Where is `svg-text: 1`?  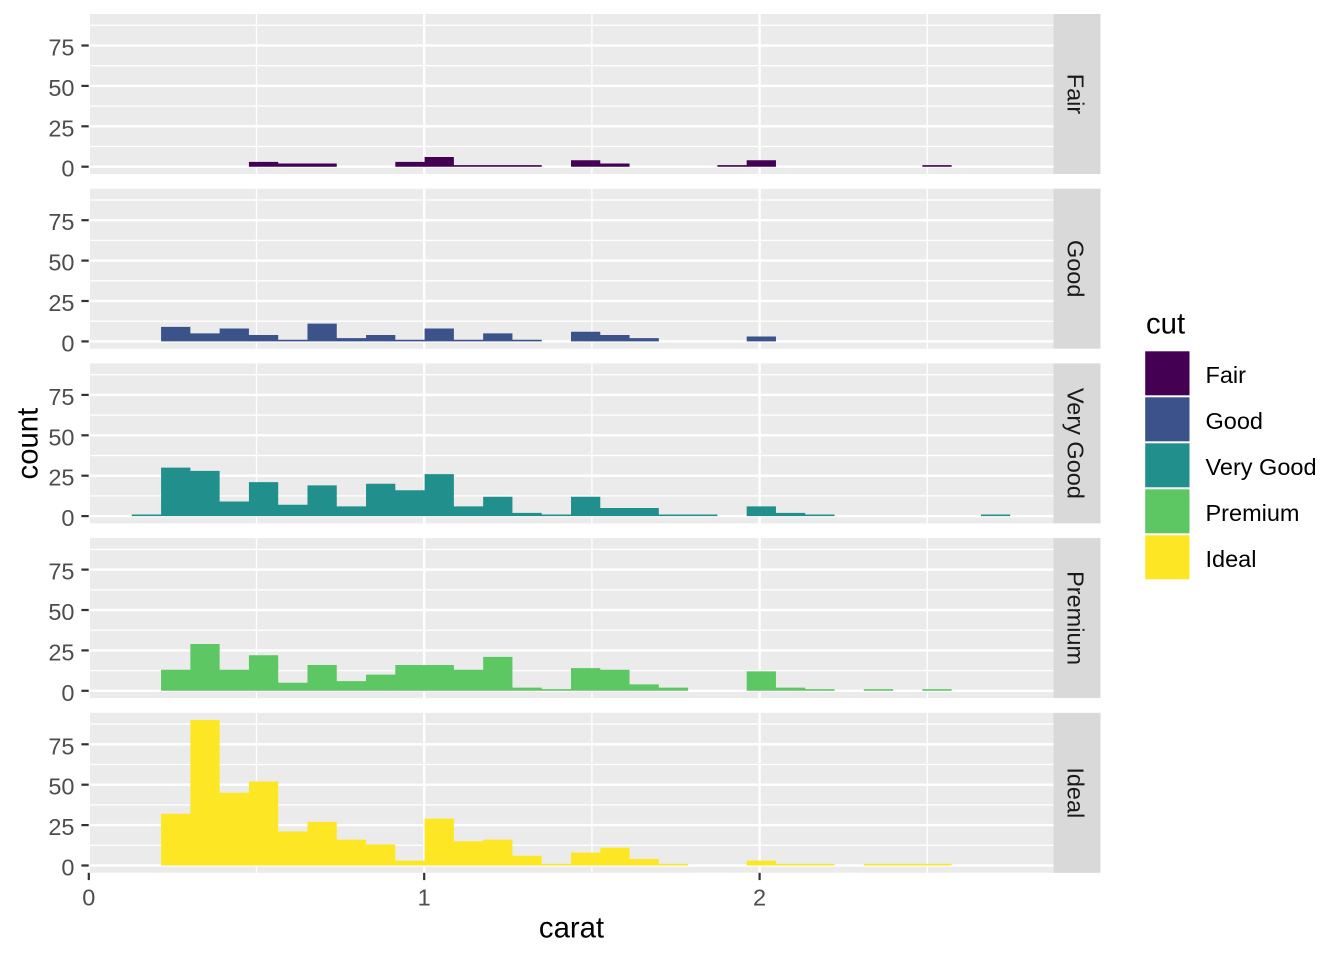 svg-text: 1 is located at coordinates (424, 898).